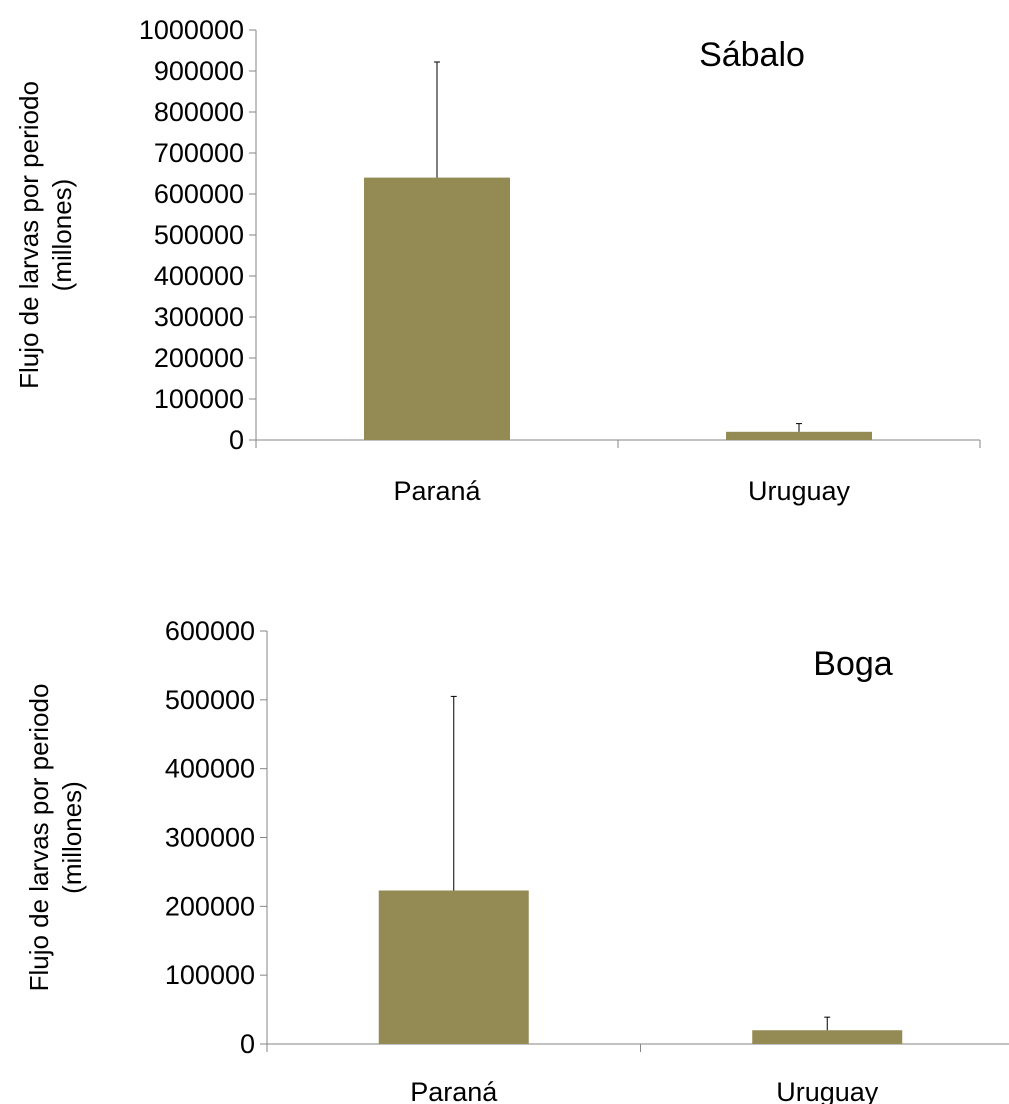 This screenshot has height=1104, width=1009. I want to click on y-tick-label: 900000, so click(199, 71).